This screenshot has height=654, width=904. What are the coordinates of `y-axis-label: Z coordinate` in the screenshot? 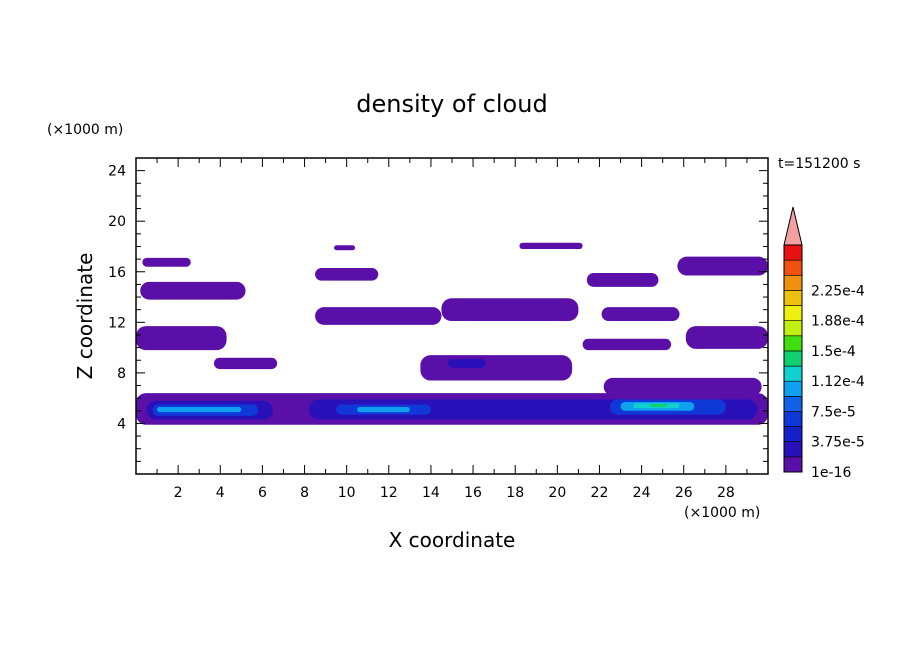 It's located at (85, 316).